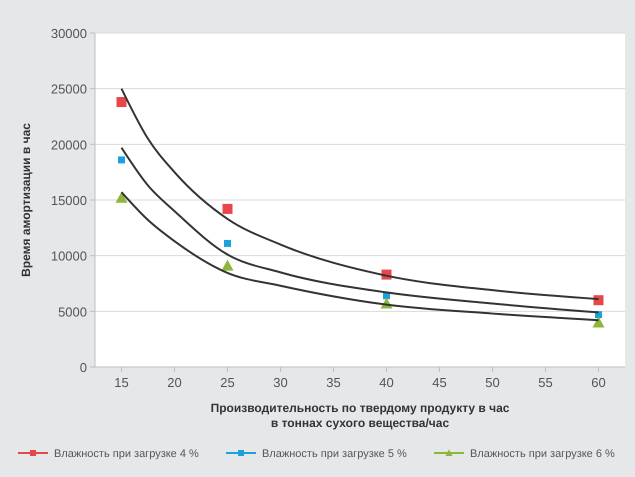 This screenshot has width=635, height=477. Describe the element at coordinates (545, 382) in the screenshot. I see `x-tick-label: 55` at that location.